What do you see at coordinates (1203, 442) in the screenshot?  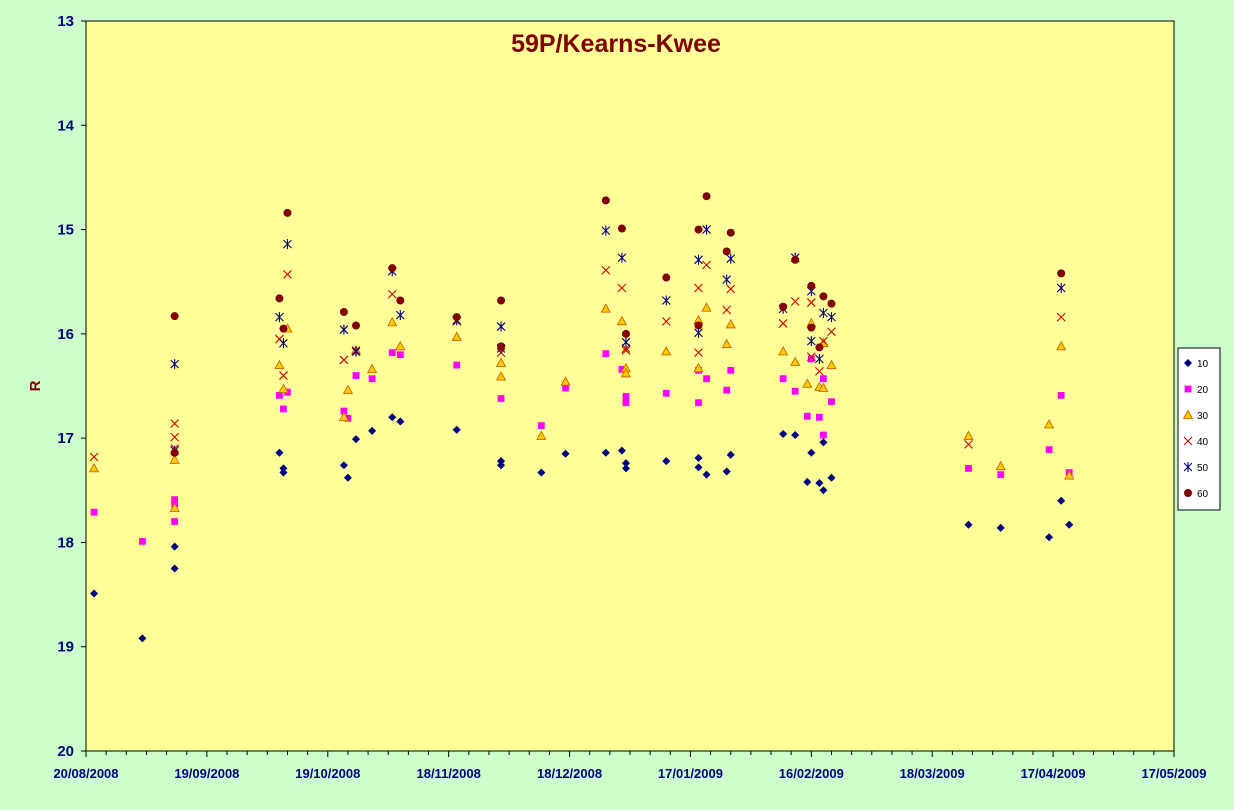 I see `legend-label: 40` at bounding box center [1203, 442].